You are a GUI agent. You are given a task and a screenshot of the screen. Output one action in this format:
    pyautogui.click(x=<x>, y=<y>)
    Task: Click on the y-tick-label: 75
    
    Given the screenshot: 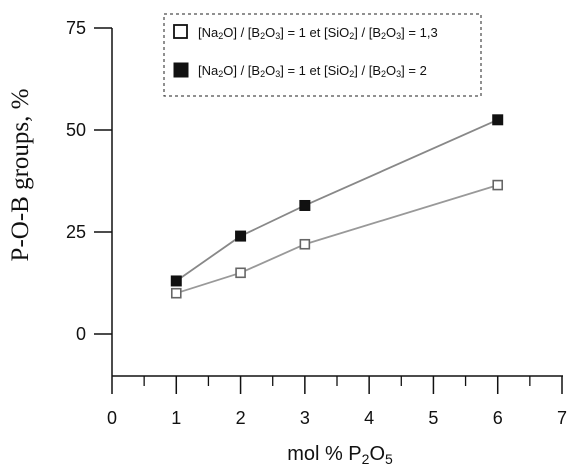 What is the action you would take?
    pyautogui.click(x=76, y=28)
    